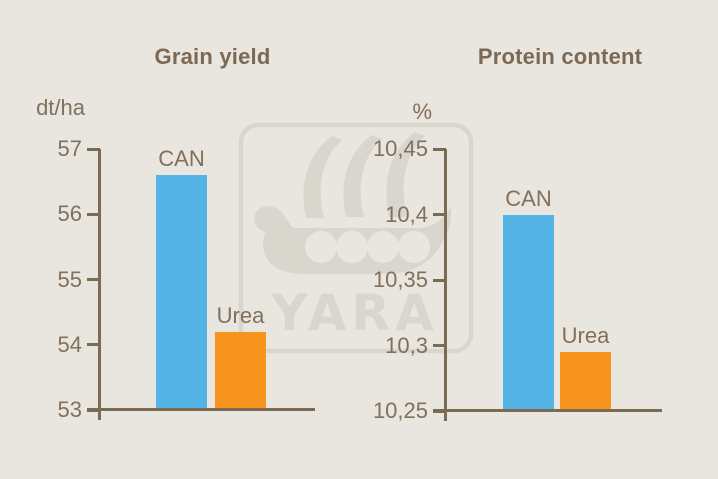 The height and width of the screenshot is (479, 718). I want to click on y-tick-label: 10,25, so click(400, 410).